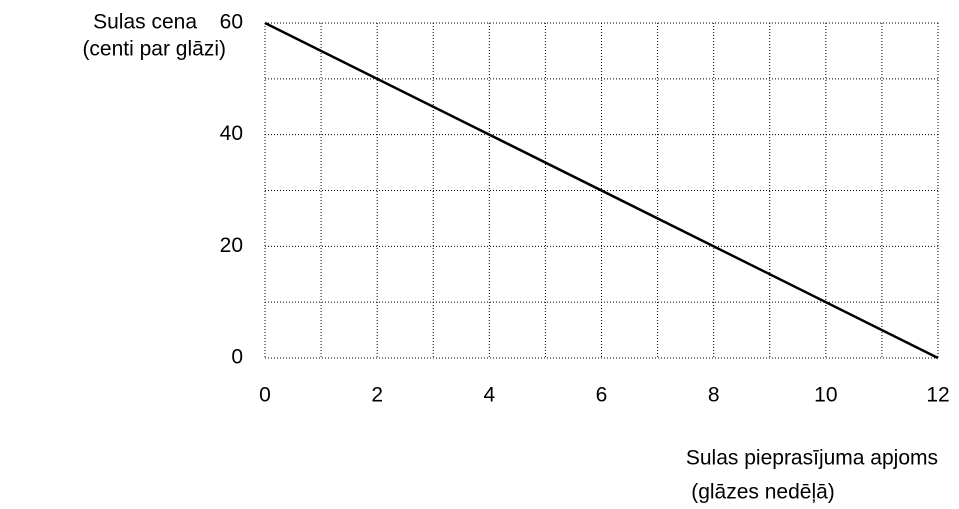 The width and height of the screenshot is (959, 509). Describe the element at coordinates (237, 357) in the screenshot. I see `y-tick-label: 0` at that location.